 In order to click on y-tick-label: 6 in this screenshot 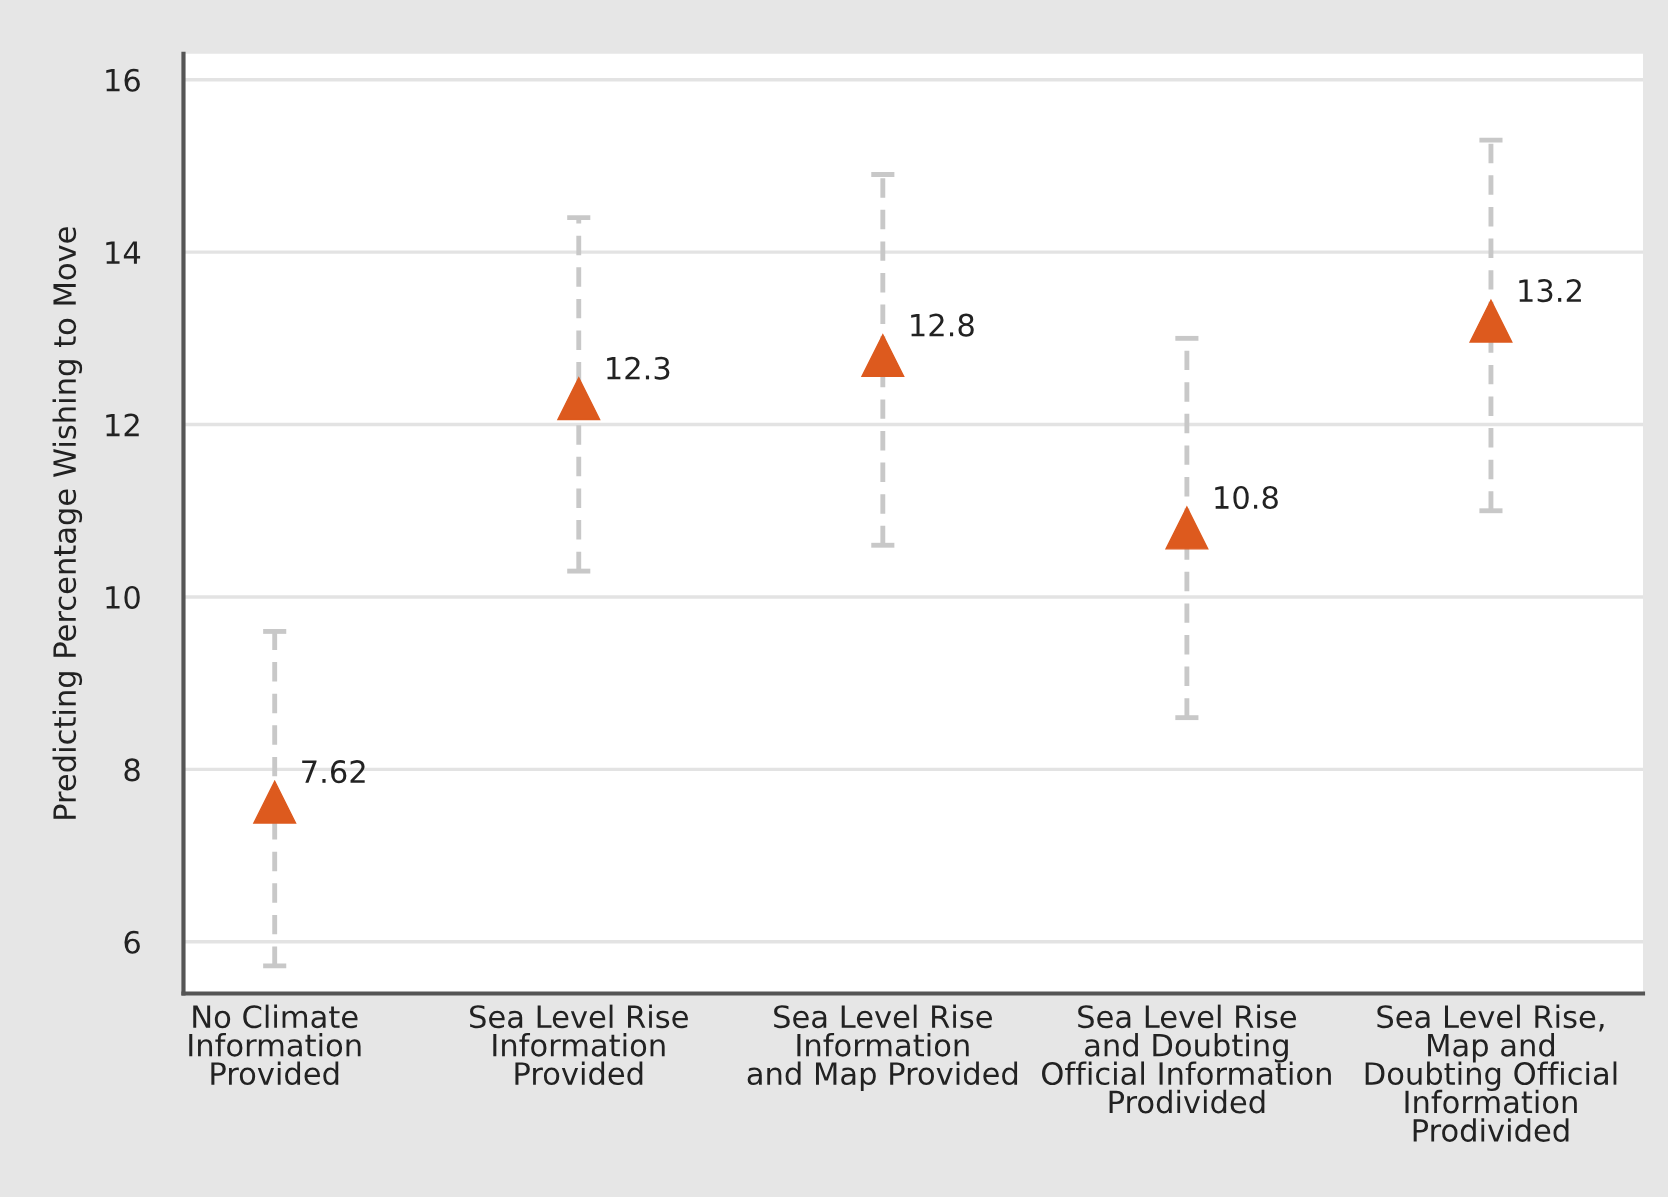, I will do `click(132, 942)`.